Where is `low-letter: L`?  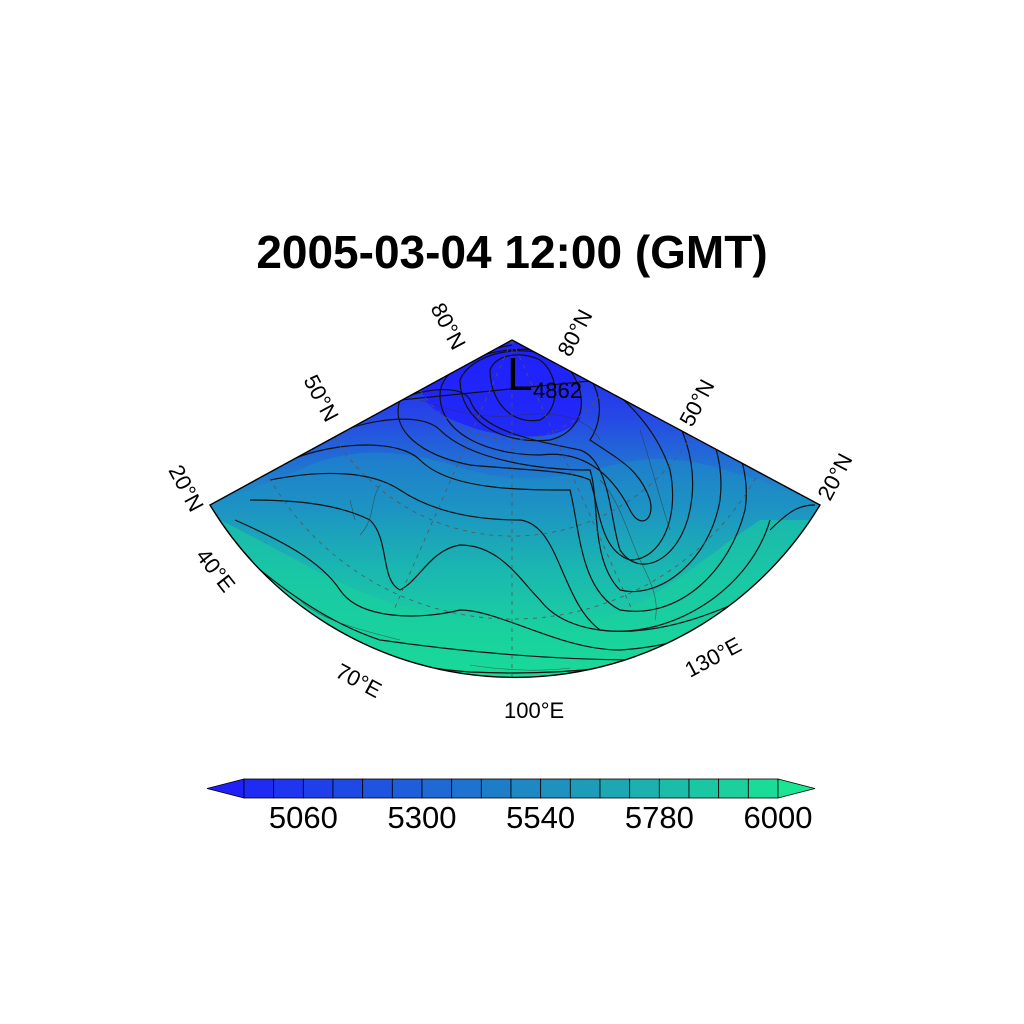 low-letter: L is located at coordinates (520, 374).